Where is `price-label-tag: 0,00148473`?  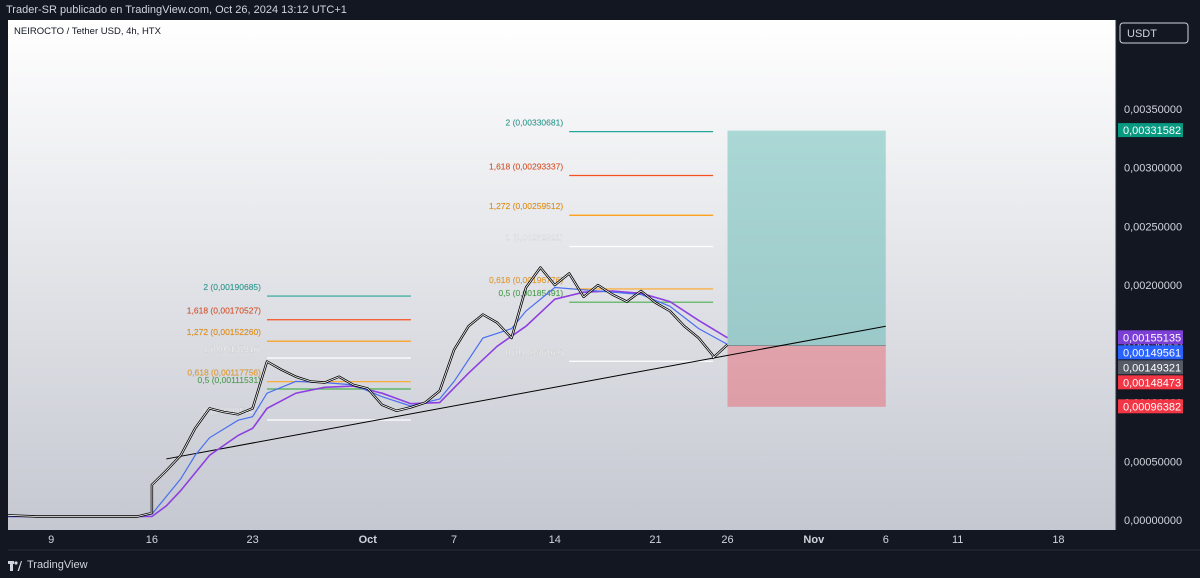
price-label-tag: 0,00148473 is located at coordinates (1150, 382).